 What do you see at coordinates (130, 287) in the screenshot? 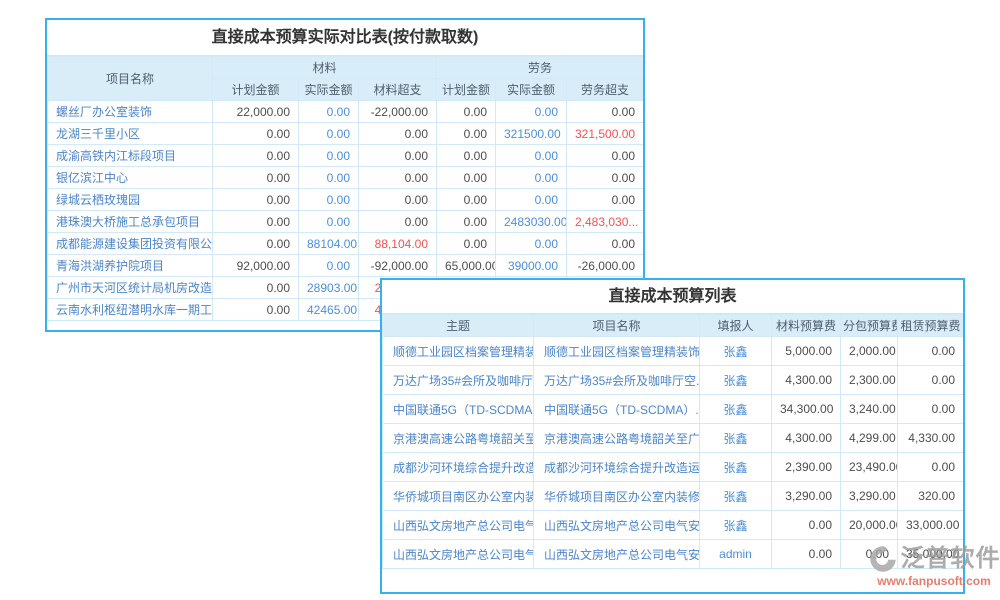
I see `project-name-link: 广州市天河区统计局机房改造项目` at bounding box center [130, 287].